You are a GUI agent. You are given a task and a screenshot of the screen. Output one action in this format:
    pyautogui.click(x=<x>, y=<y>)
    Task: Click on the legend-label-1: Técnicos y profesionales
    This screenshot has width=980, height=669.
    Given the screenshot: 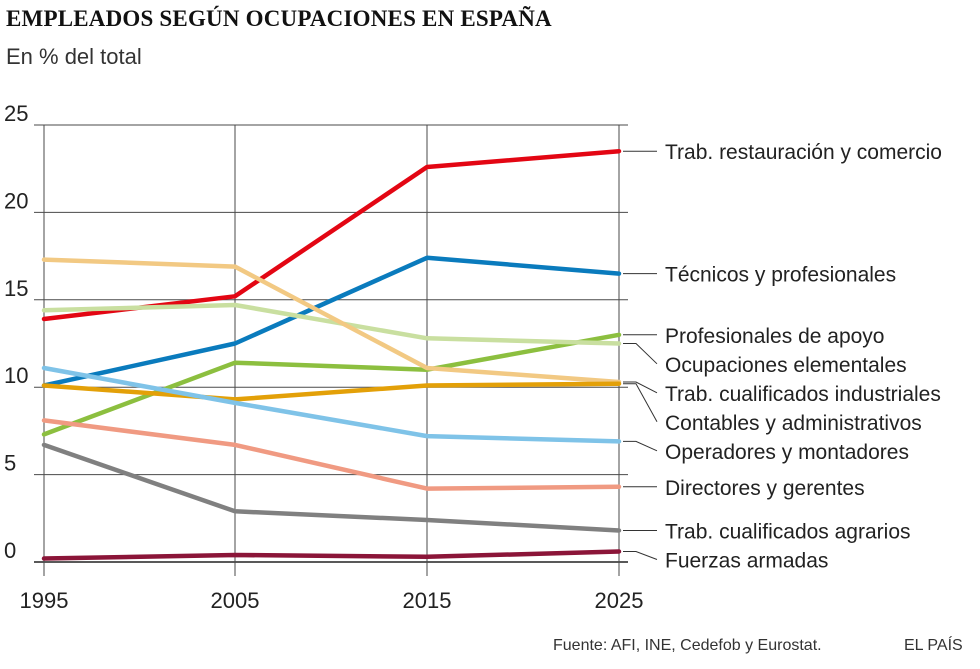 What is the action you would take?
    pyautogui.click(x=780, y=275)
    